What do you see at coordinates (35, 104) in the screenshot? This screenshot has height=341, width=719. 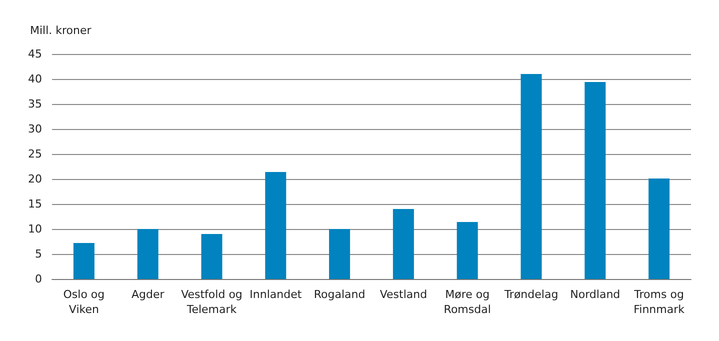 I see `y-tick-label: 35` at bounding box center [35, 104].